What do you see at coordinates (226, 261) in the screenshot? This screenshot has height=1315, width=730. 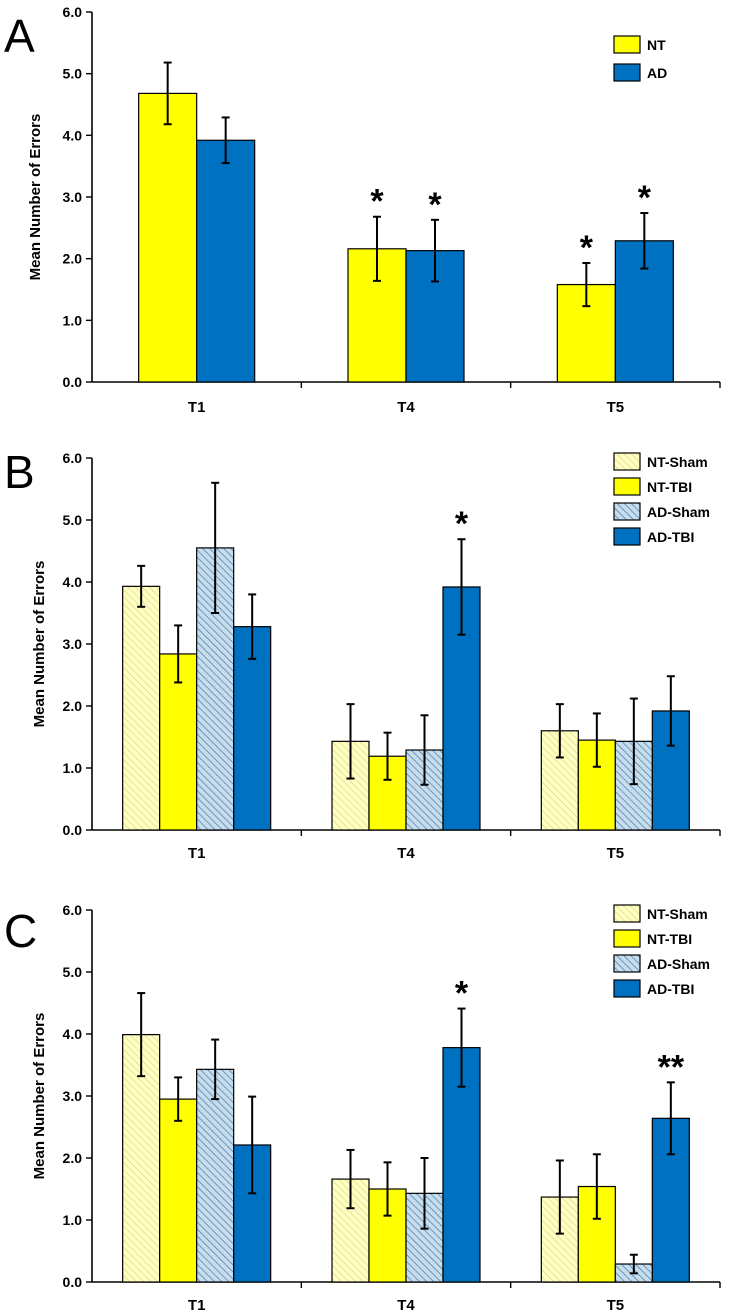 I see `bar-ad-t1` at bounding box center [226, 261].